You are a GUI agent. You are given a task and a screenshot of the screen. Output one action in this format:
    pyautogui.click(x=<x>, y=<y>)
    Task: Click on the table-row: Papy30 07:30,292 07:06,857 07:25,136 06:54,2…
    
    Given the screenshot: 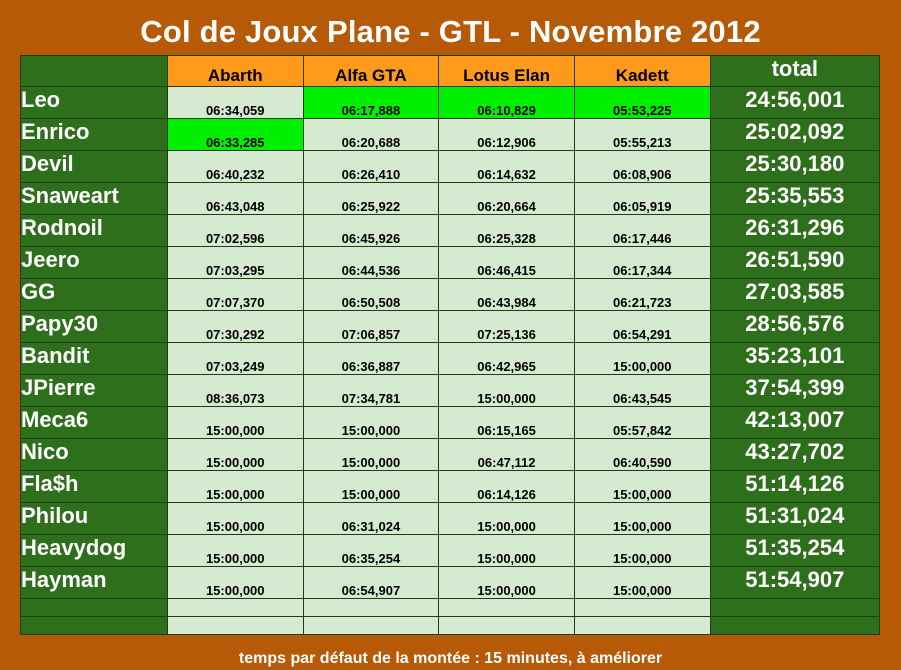 What is the action you would take?
    pyautogui.click(x=450, y=326)
    